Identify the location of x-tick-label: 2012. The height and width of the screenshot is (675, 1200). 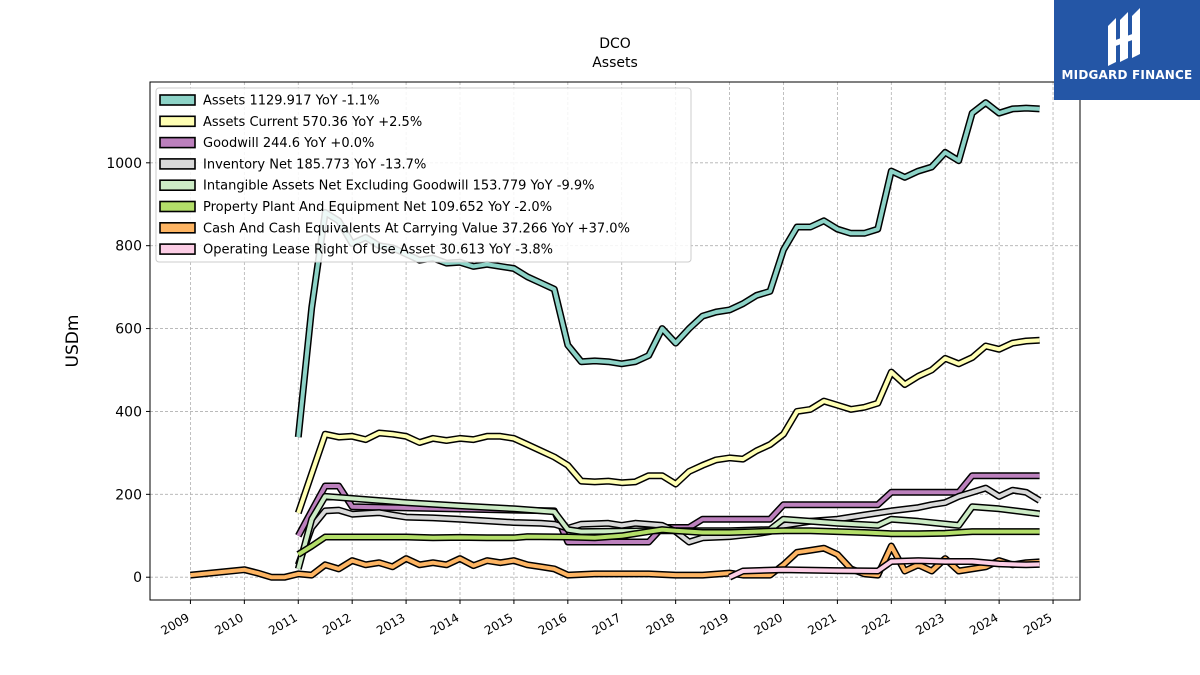
(336, 623).